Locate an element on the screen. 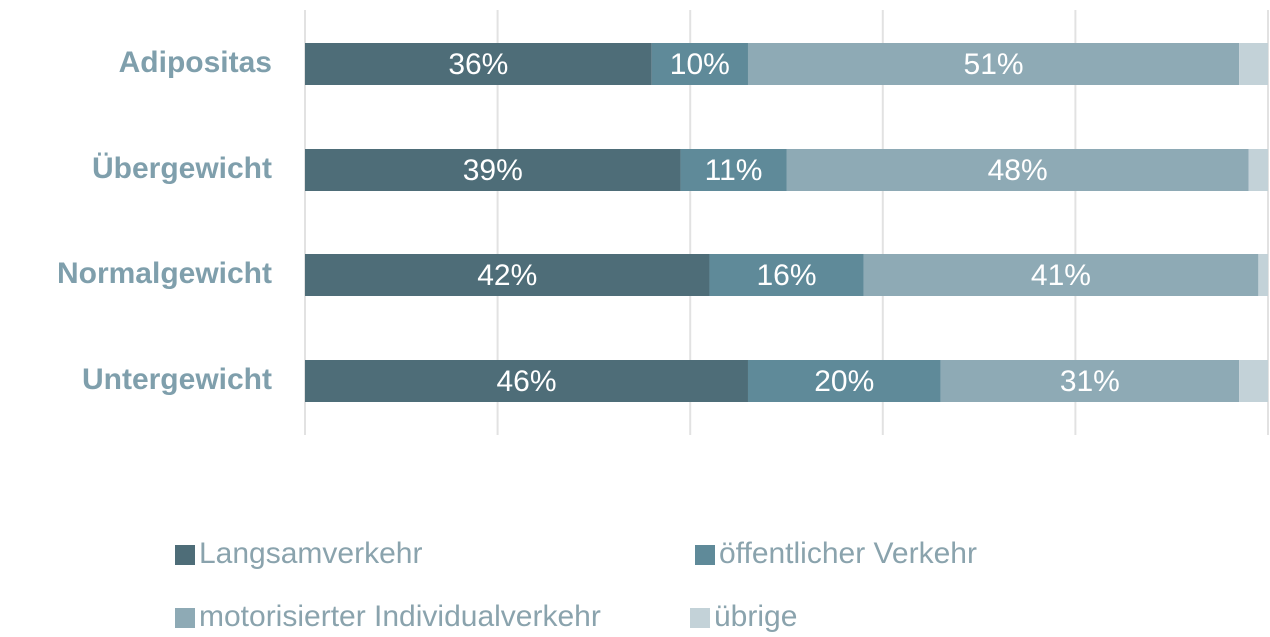 This screenshot has width=1270, height=637. legend-label: motorisierter Individualverkehr is located at coordinates (400, 616).